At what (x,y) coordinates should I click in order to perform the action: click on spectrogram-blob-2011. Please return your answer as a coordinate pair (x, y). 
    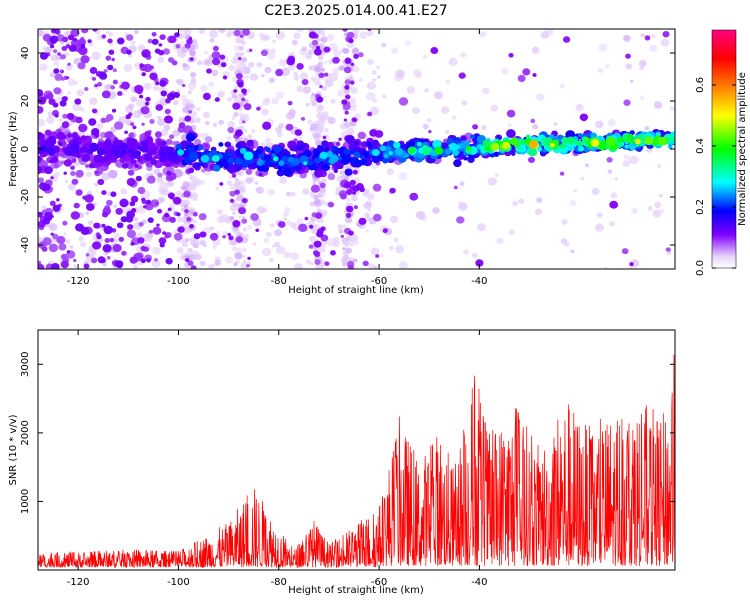
    Looking at the image, I should click on (243, 99).